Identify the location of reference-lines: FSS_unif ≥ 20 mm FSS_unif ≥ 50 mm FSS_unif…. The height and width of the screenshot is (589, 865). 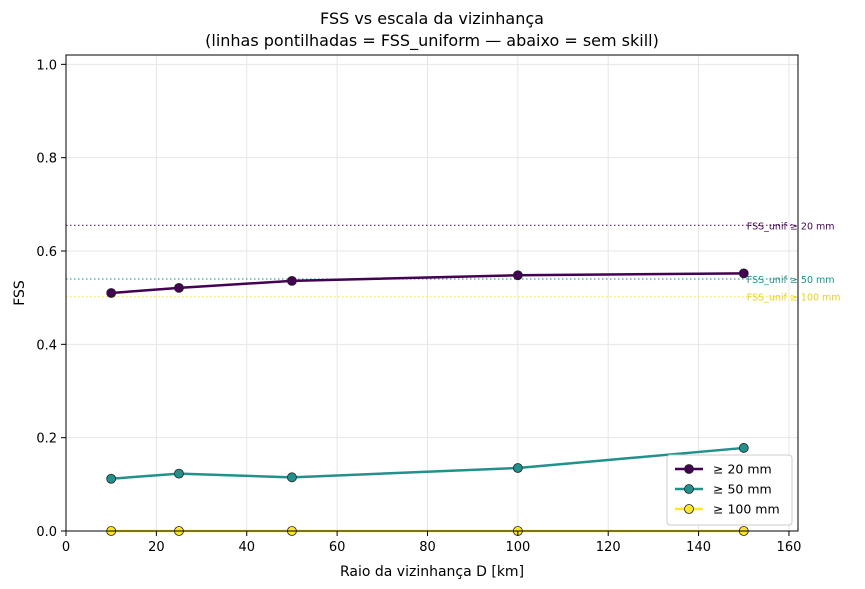
(453, 262).